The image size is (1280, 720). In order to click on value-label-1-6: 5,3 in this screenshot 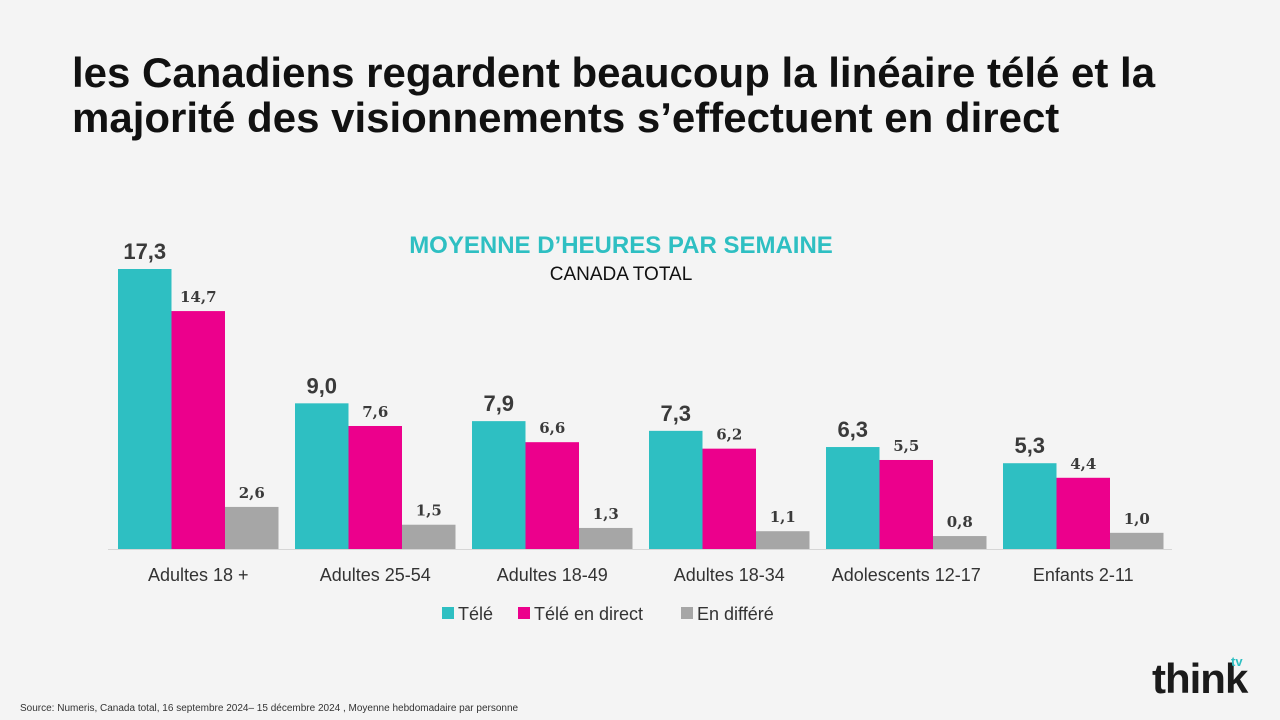, I will do `click(1029, 445)`.